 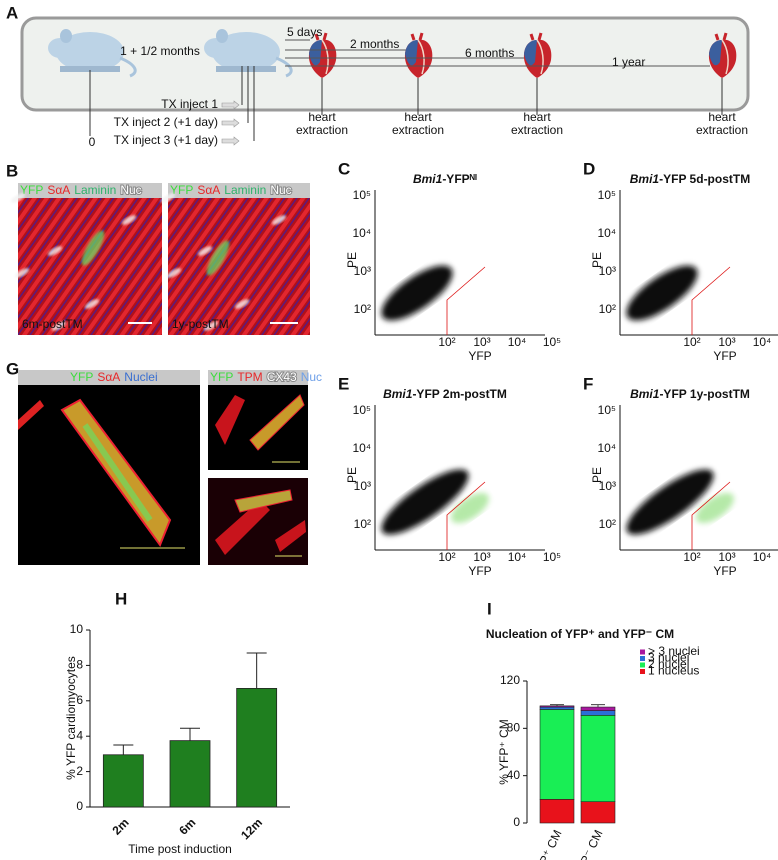 I want to click on yfp-cell, so click(x=93, y=248).